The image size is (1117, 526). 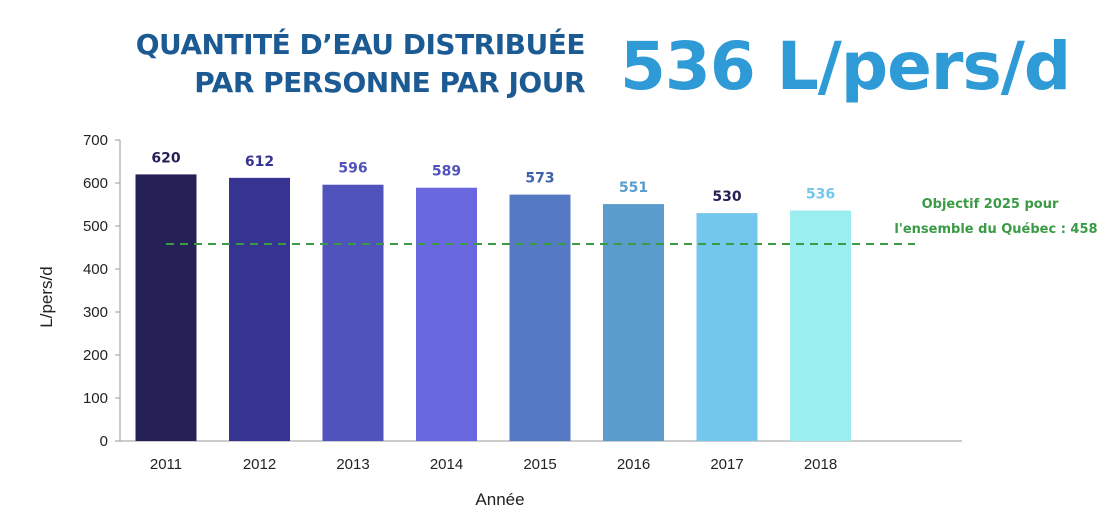 What do you see at coordinates (499, 499) in the screenshot?
I see `x-axis-title: Année` at bounding box center [499, 499].